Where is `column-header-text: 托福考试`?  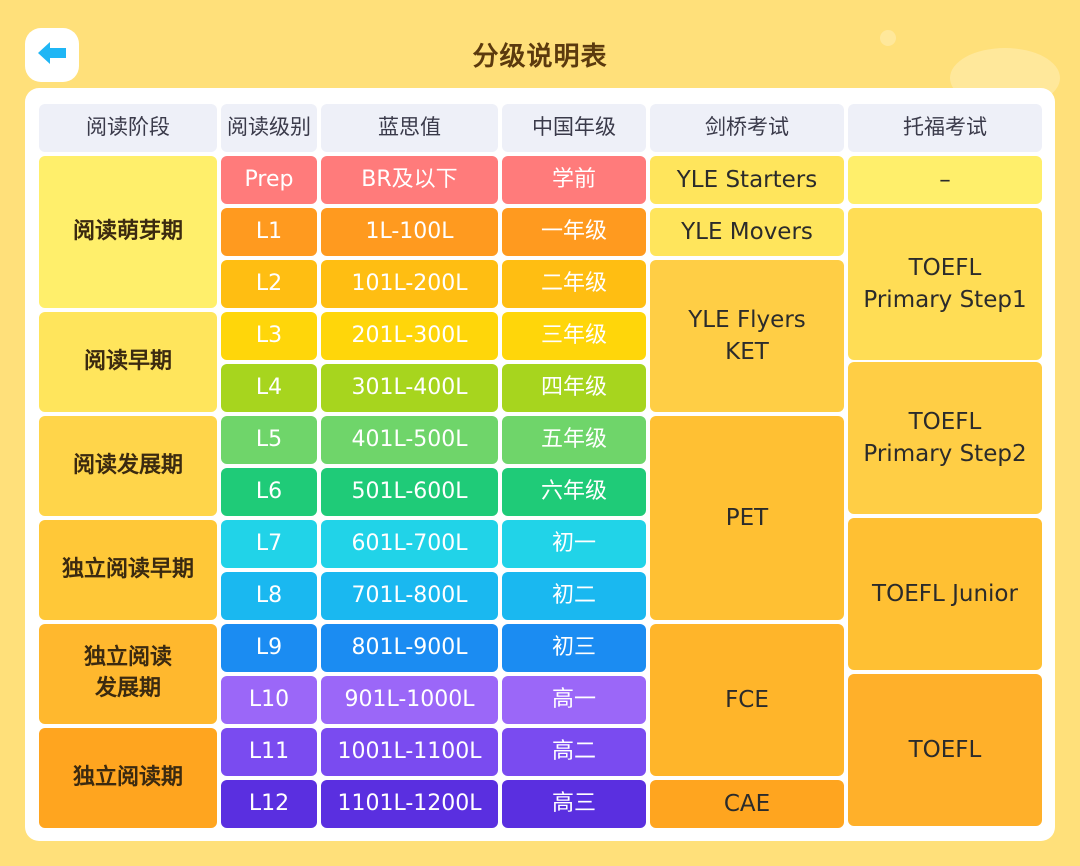
column-header-text: 托福考试 is located at coordinates (945, 127).